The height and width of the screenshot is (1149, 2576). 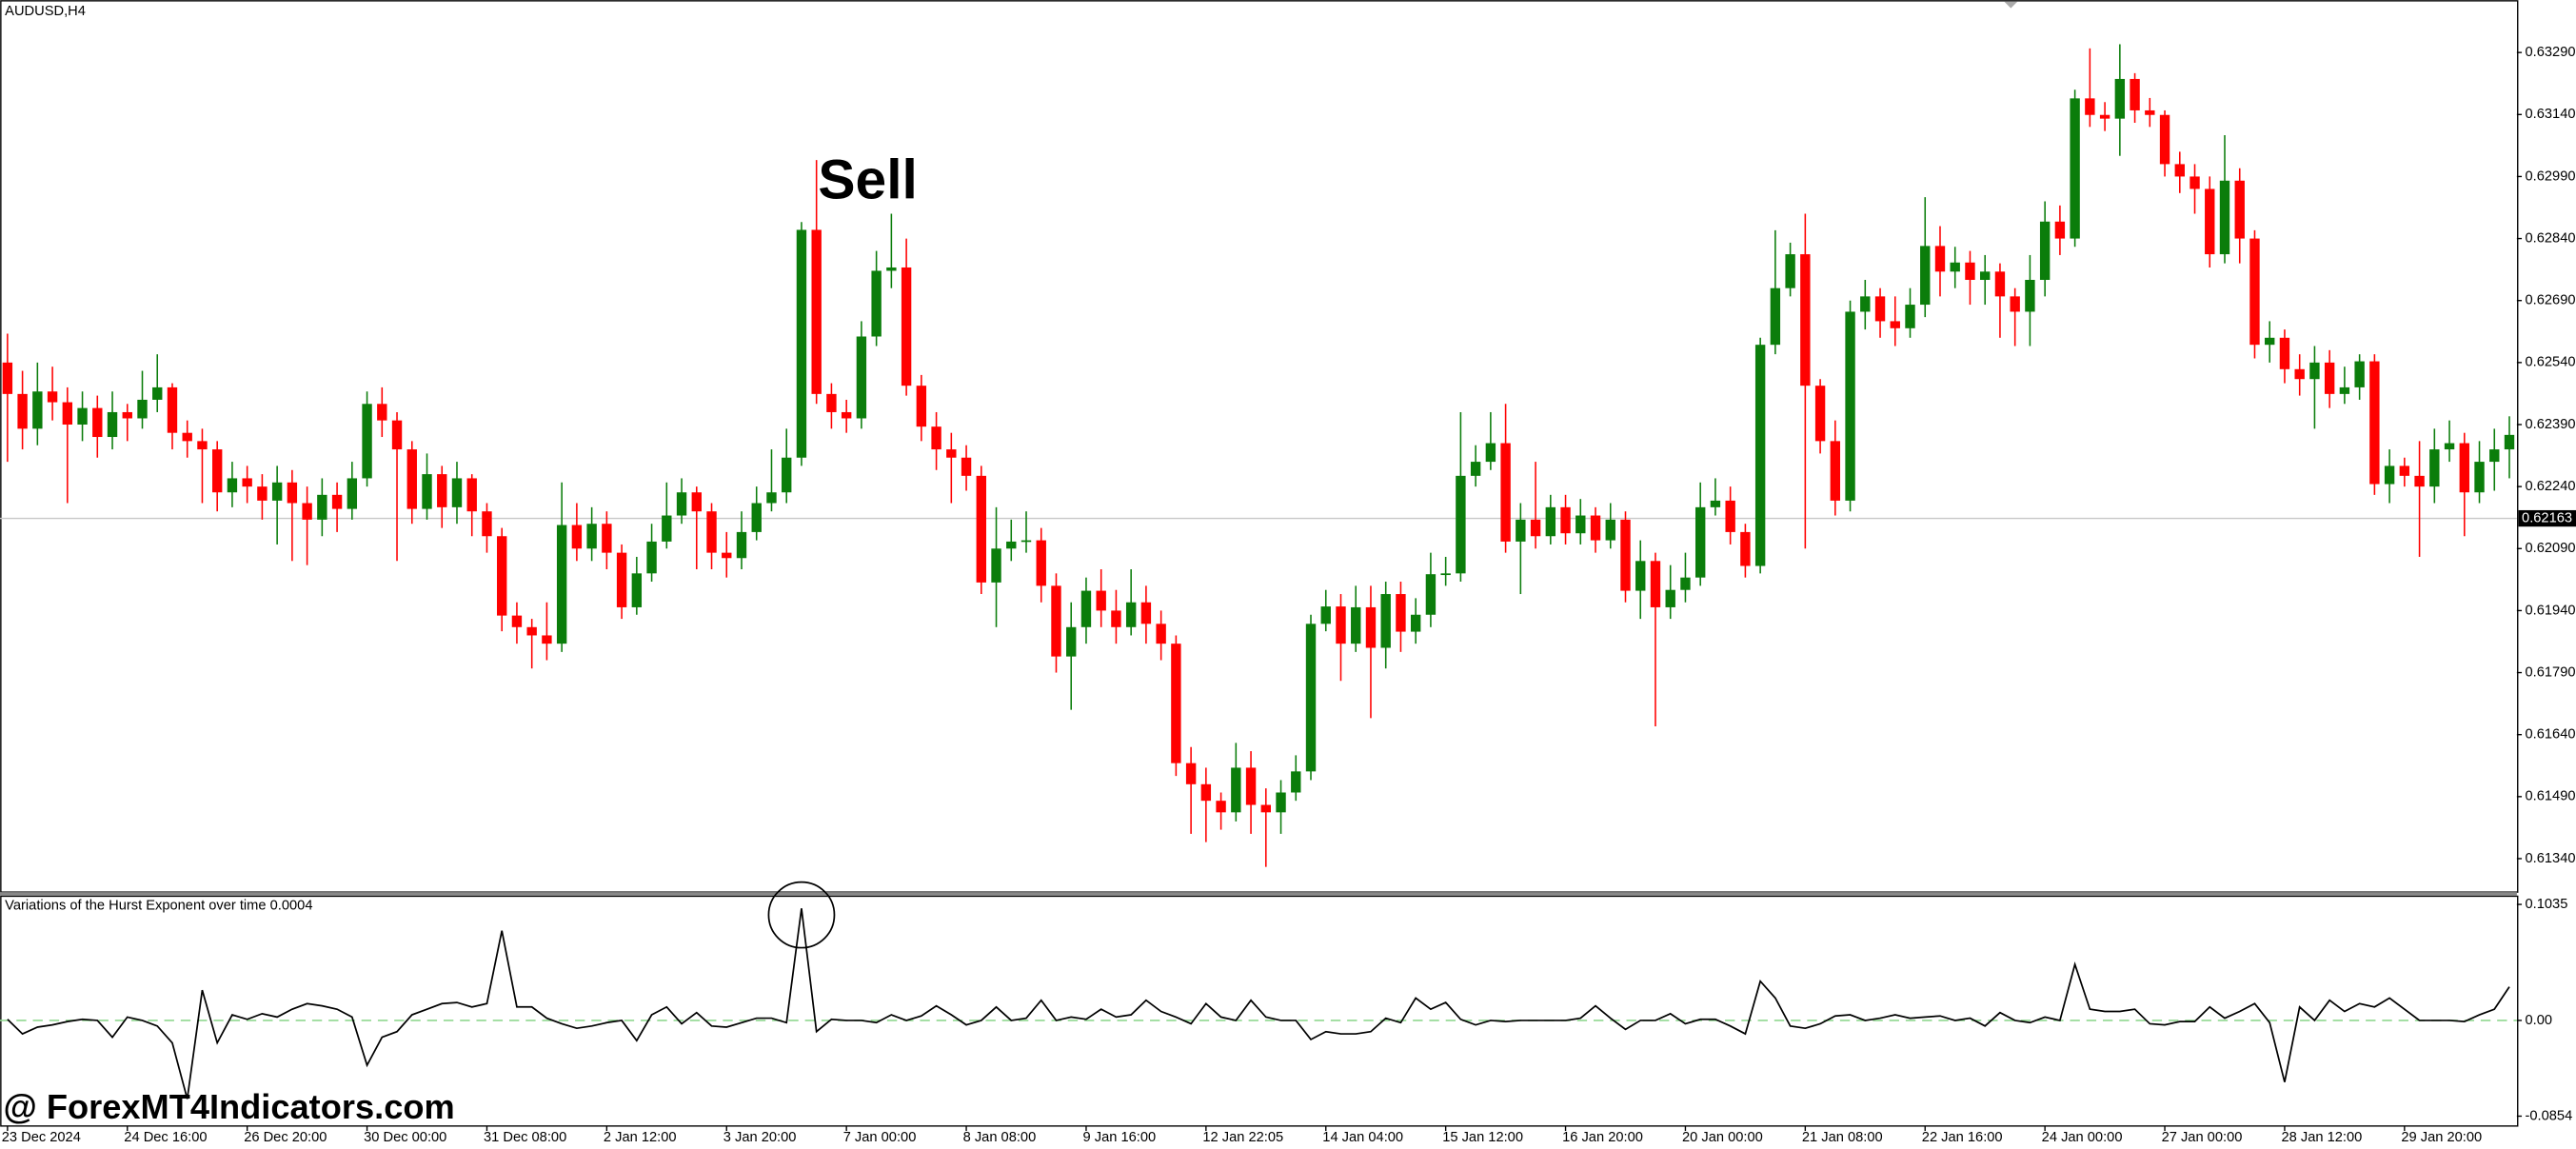 What do you see at coordinates (867, 180) in the screenshot?
I see `sell-annotation: Sell` at bounding box center [867, 180].